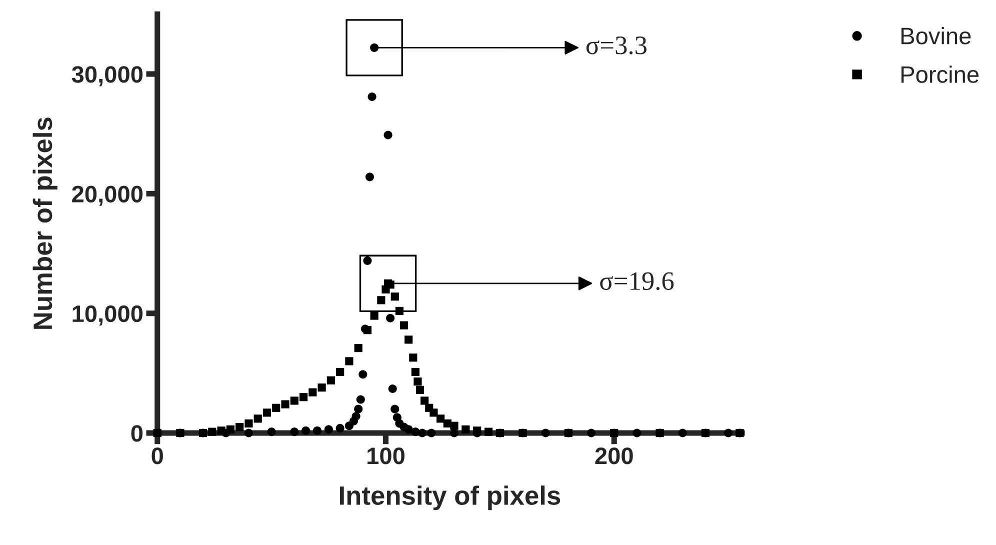  I want to click on annotation: σ=3.3, so click(616, 45).